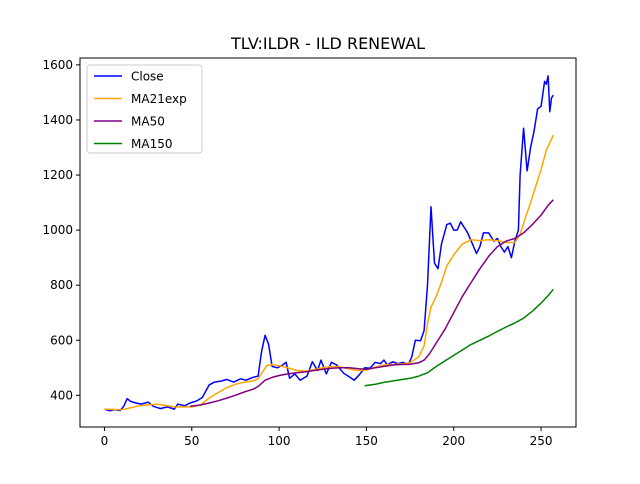  Describe the element at coordinates (57, 230) in the screenshot. I see `y-tick-label: 1000` at that location.